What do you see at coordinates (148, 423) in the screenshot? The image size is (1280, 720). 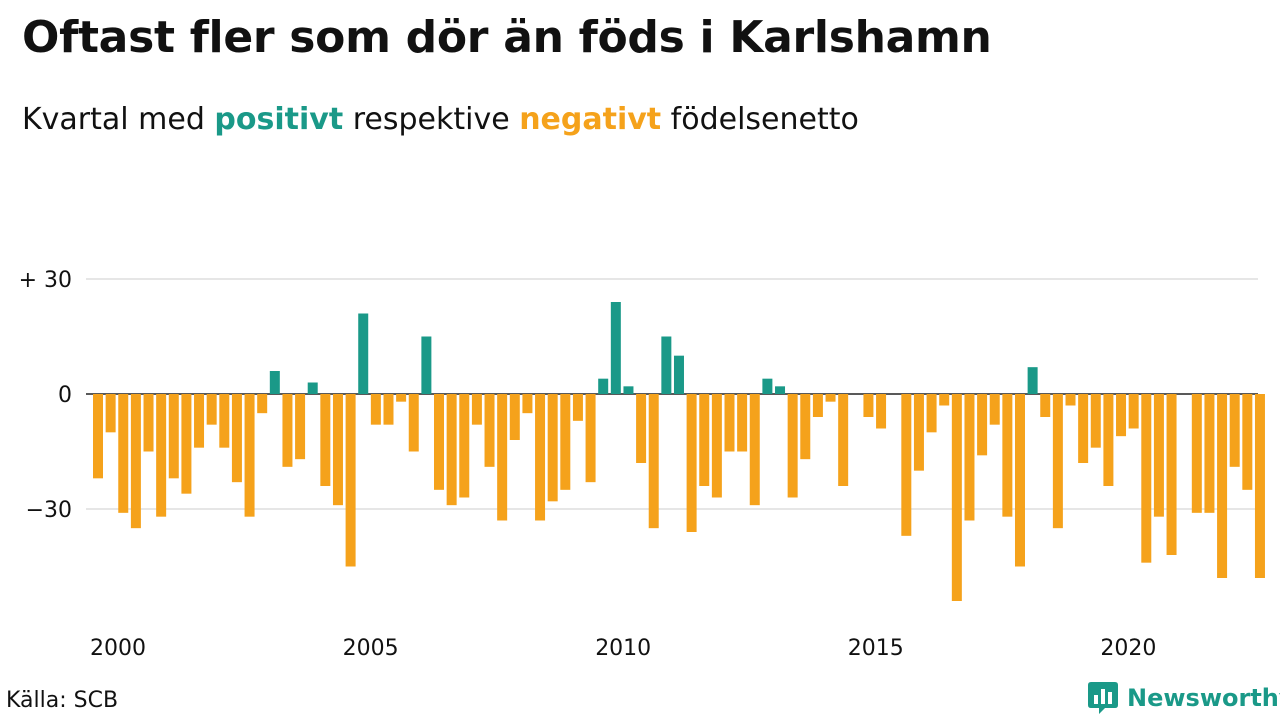 I see `bar: 2001 K1: -15` at bounding box center [148, 423].